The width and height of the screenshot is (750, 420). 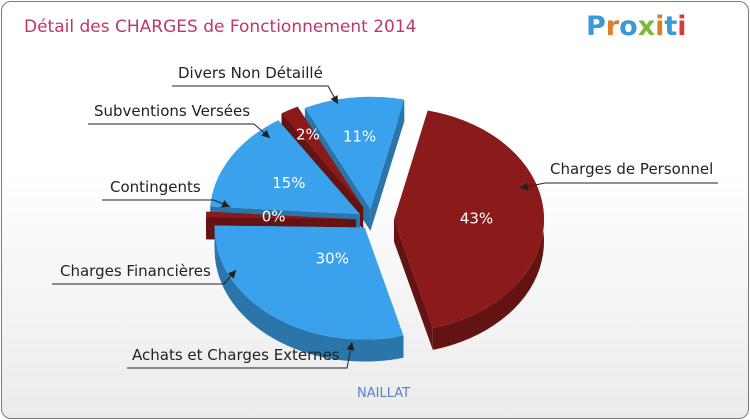 I want to click on category-label-5: Divers Non Détaillé, so click(x=250, y=73).